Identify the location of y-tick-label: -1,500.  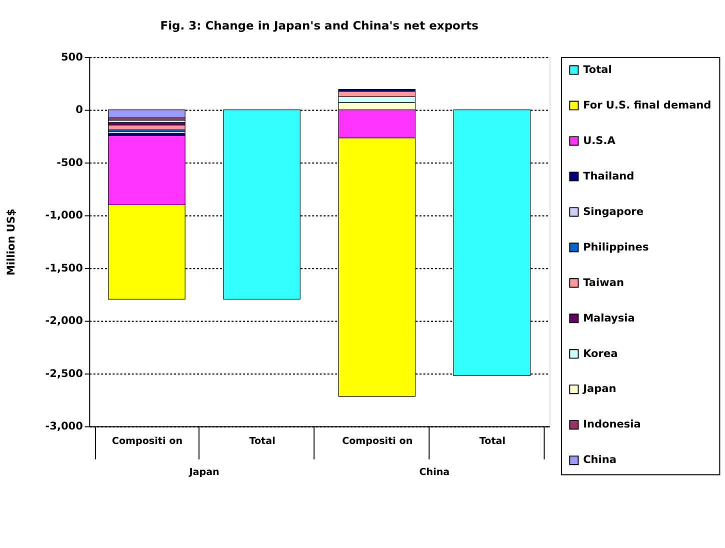
(64, 268).